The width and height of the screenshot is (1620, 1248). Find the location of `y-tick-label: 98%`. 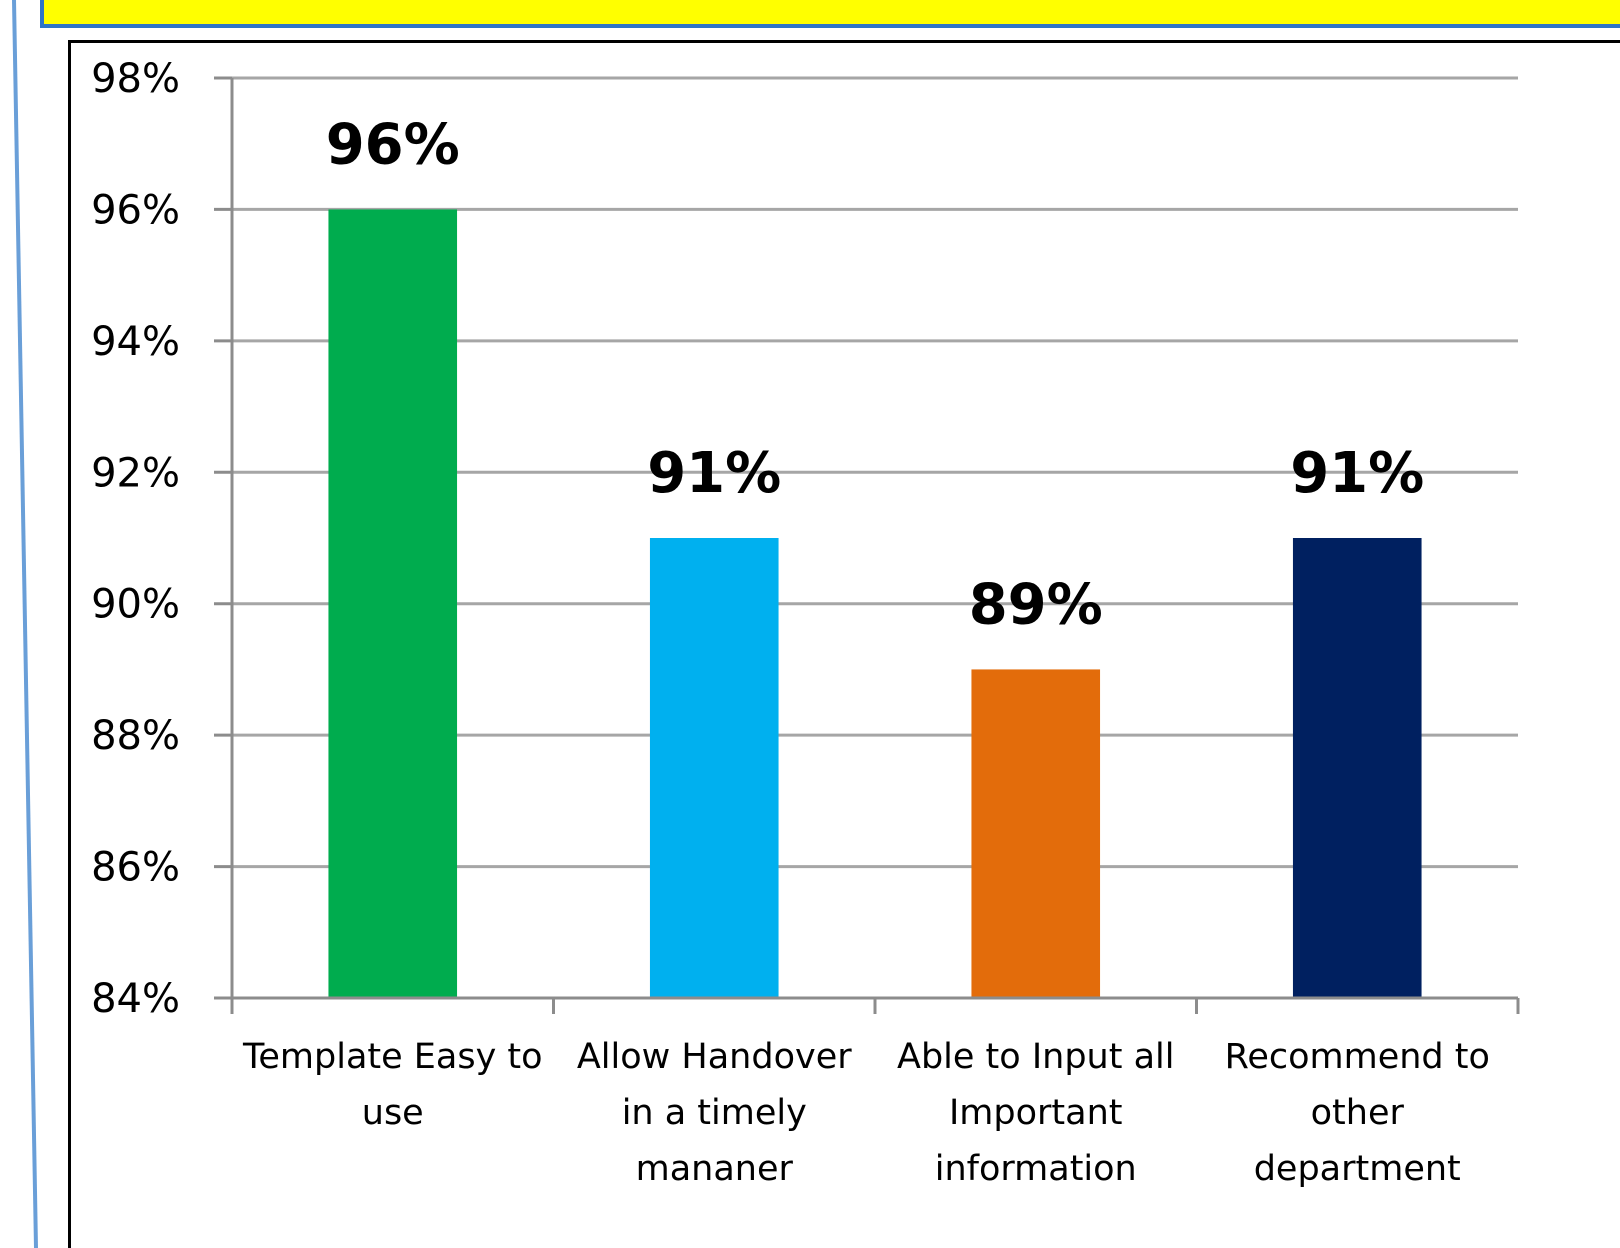

y-tick-label: 98% is located at coordinates (135, 79).